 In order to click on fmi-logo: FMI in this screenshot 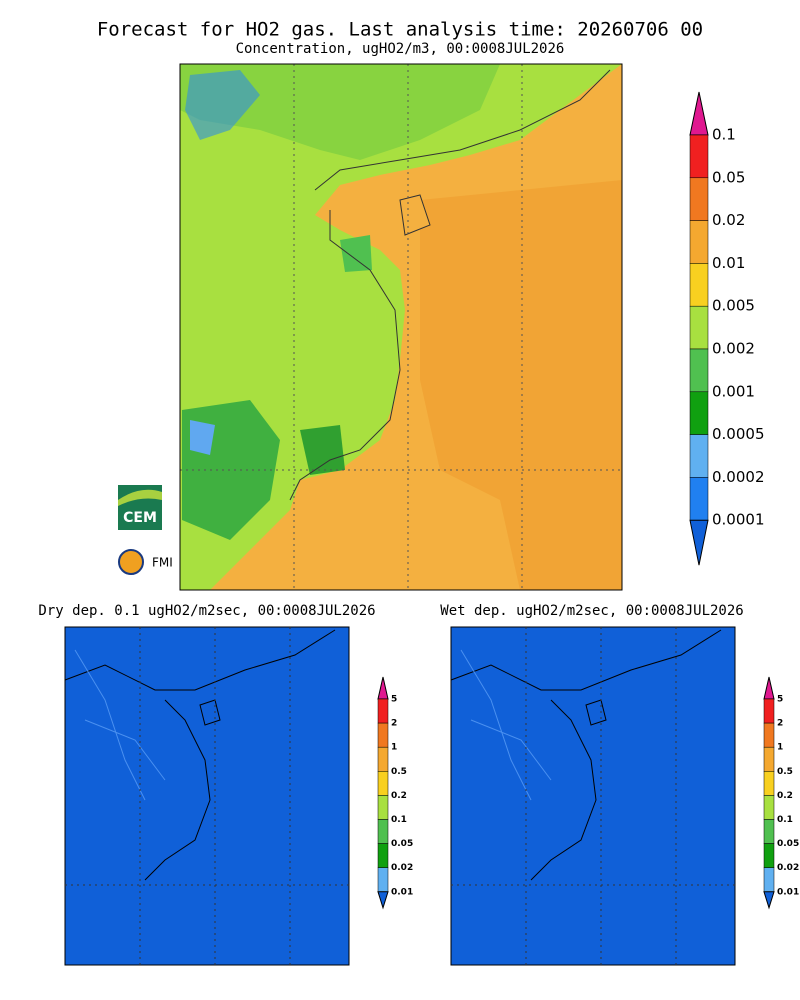, I will do `click(145, 562)`.